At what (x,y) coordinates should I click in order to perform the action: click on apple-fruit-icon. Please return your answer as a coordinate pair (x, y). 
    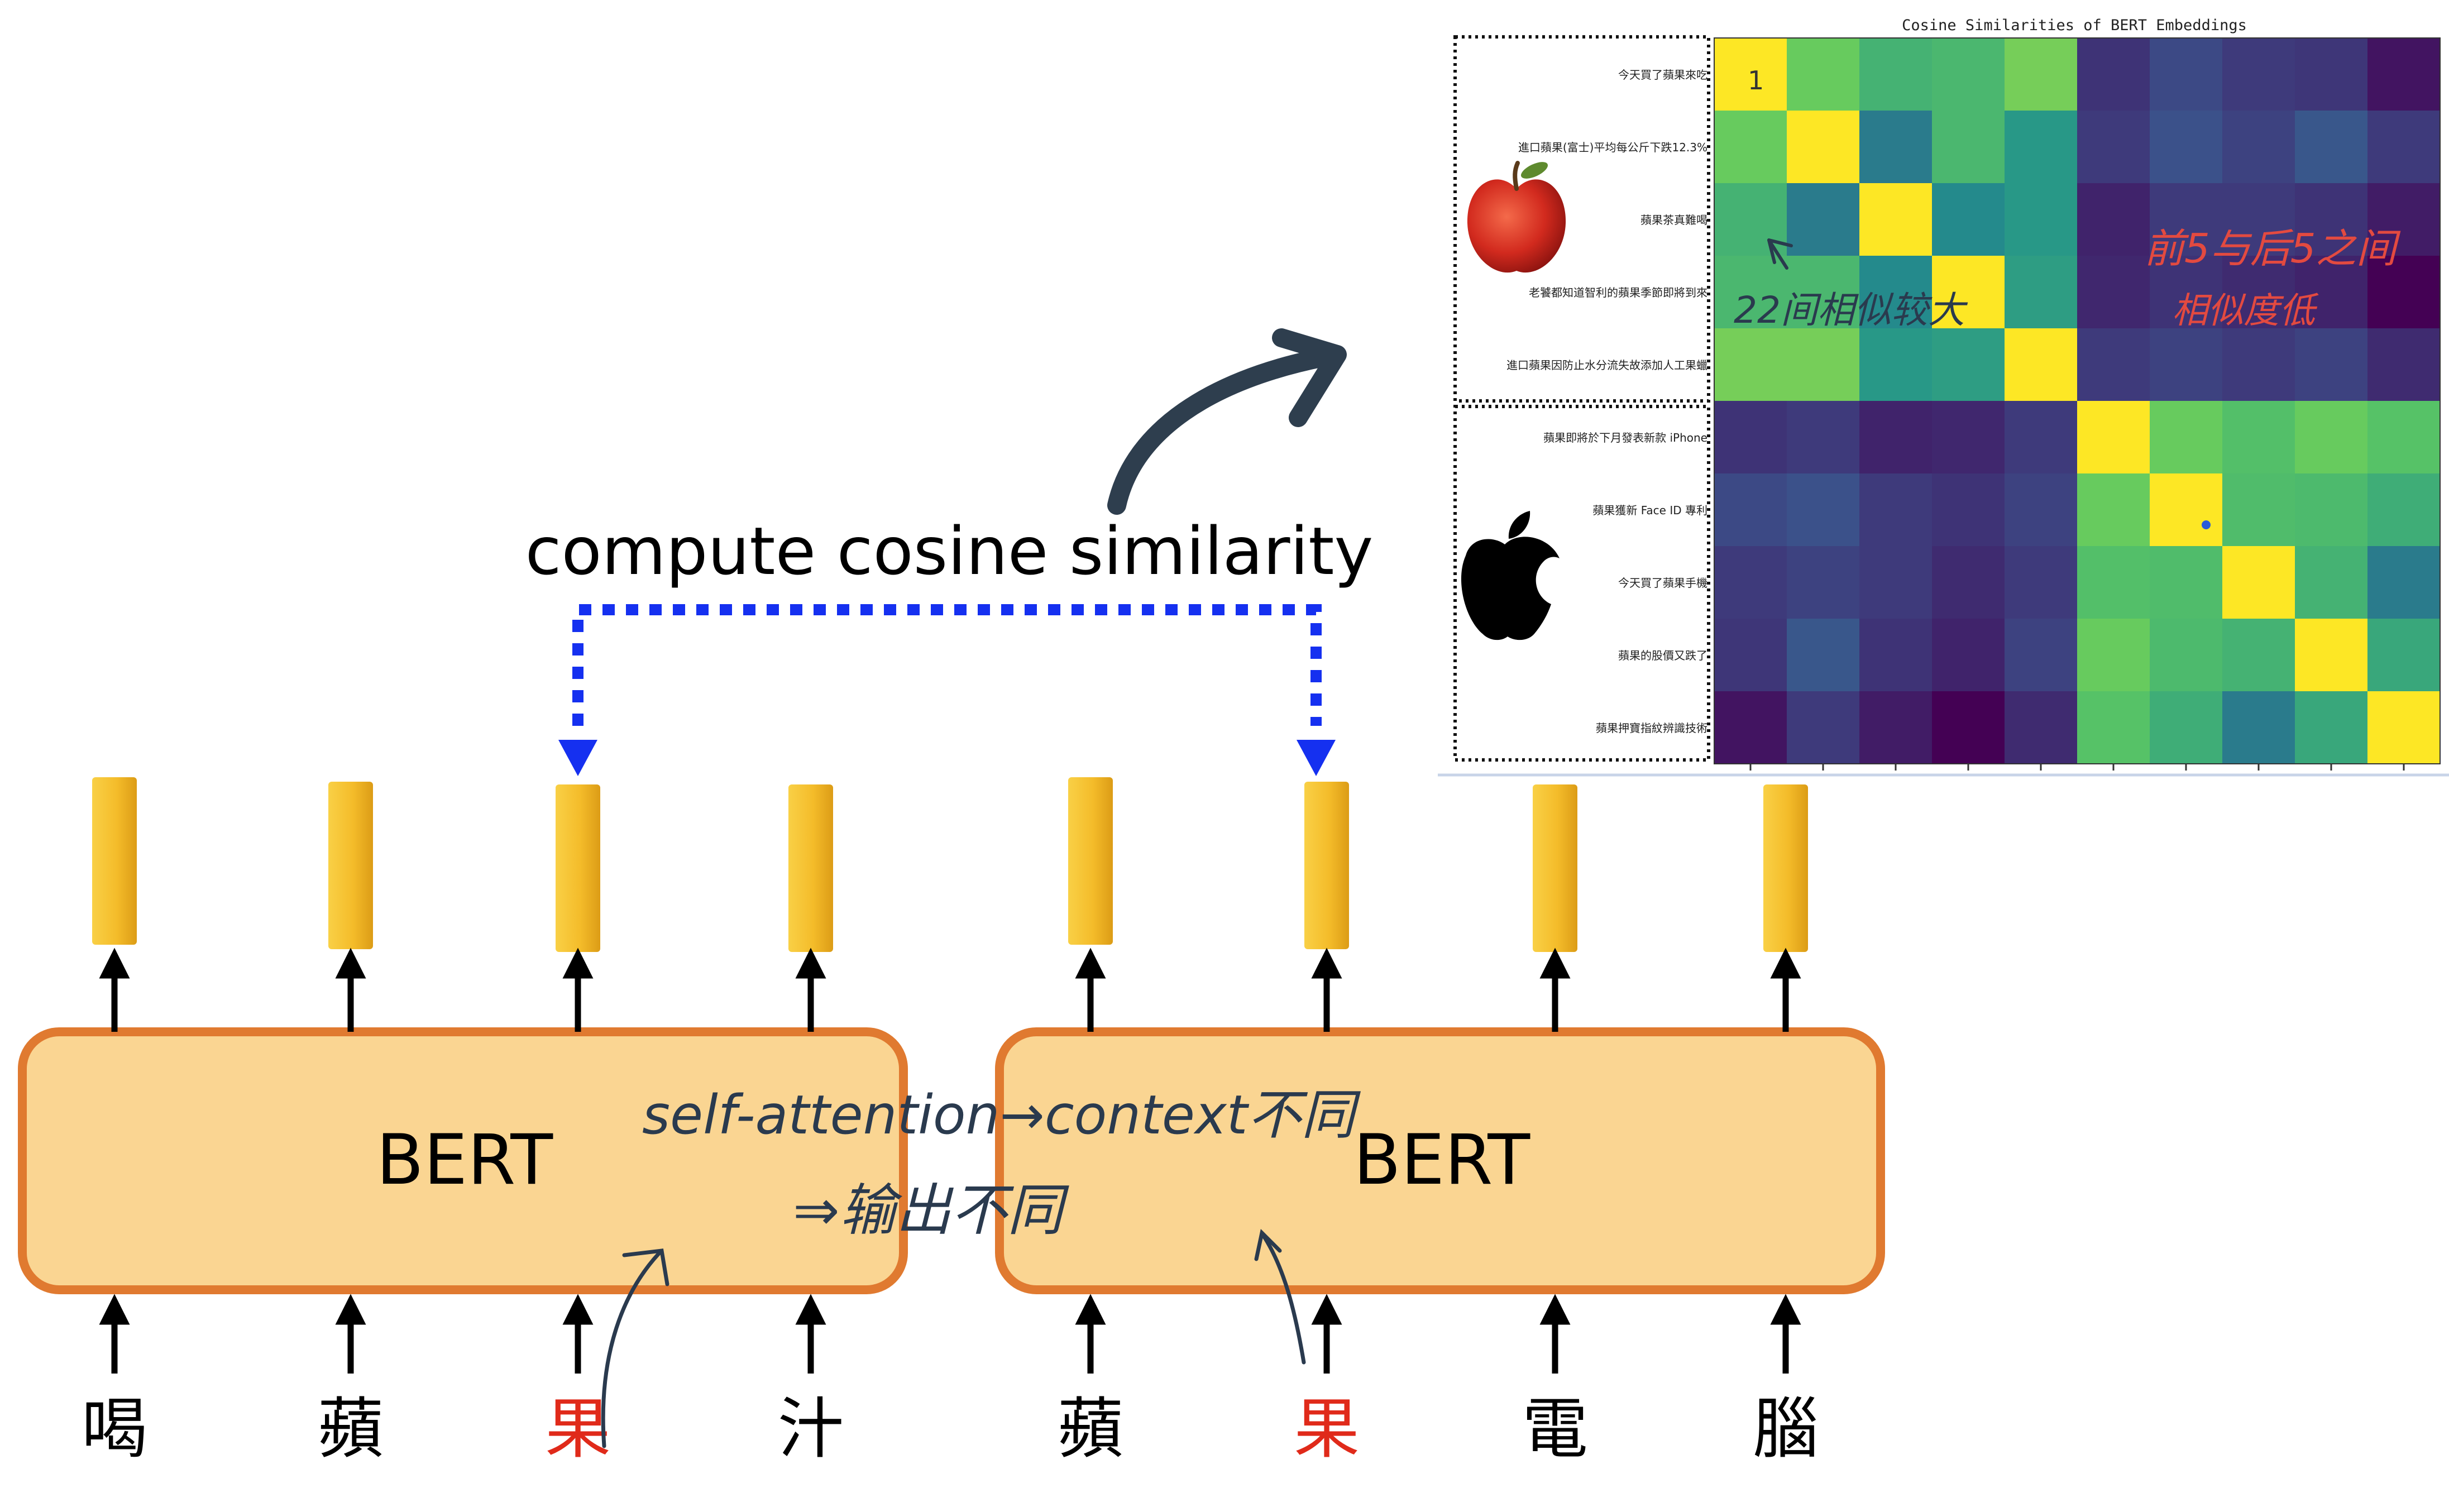
    Looking at the image, I should click on (1516, 217).